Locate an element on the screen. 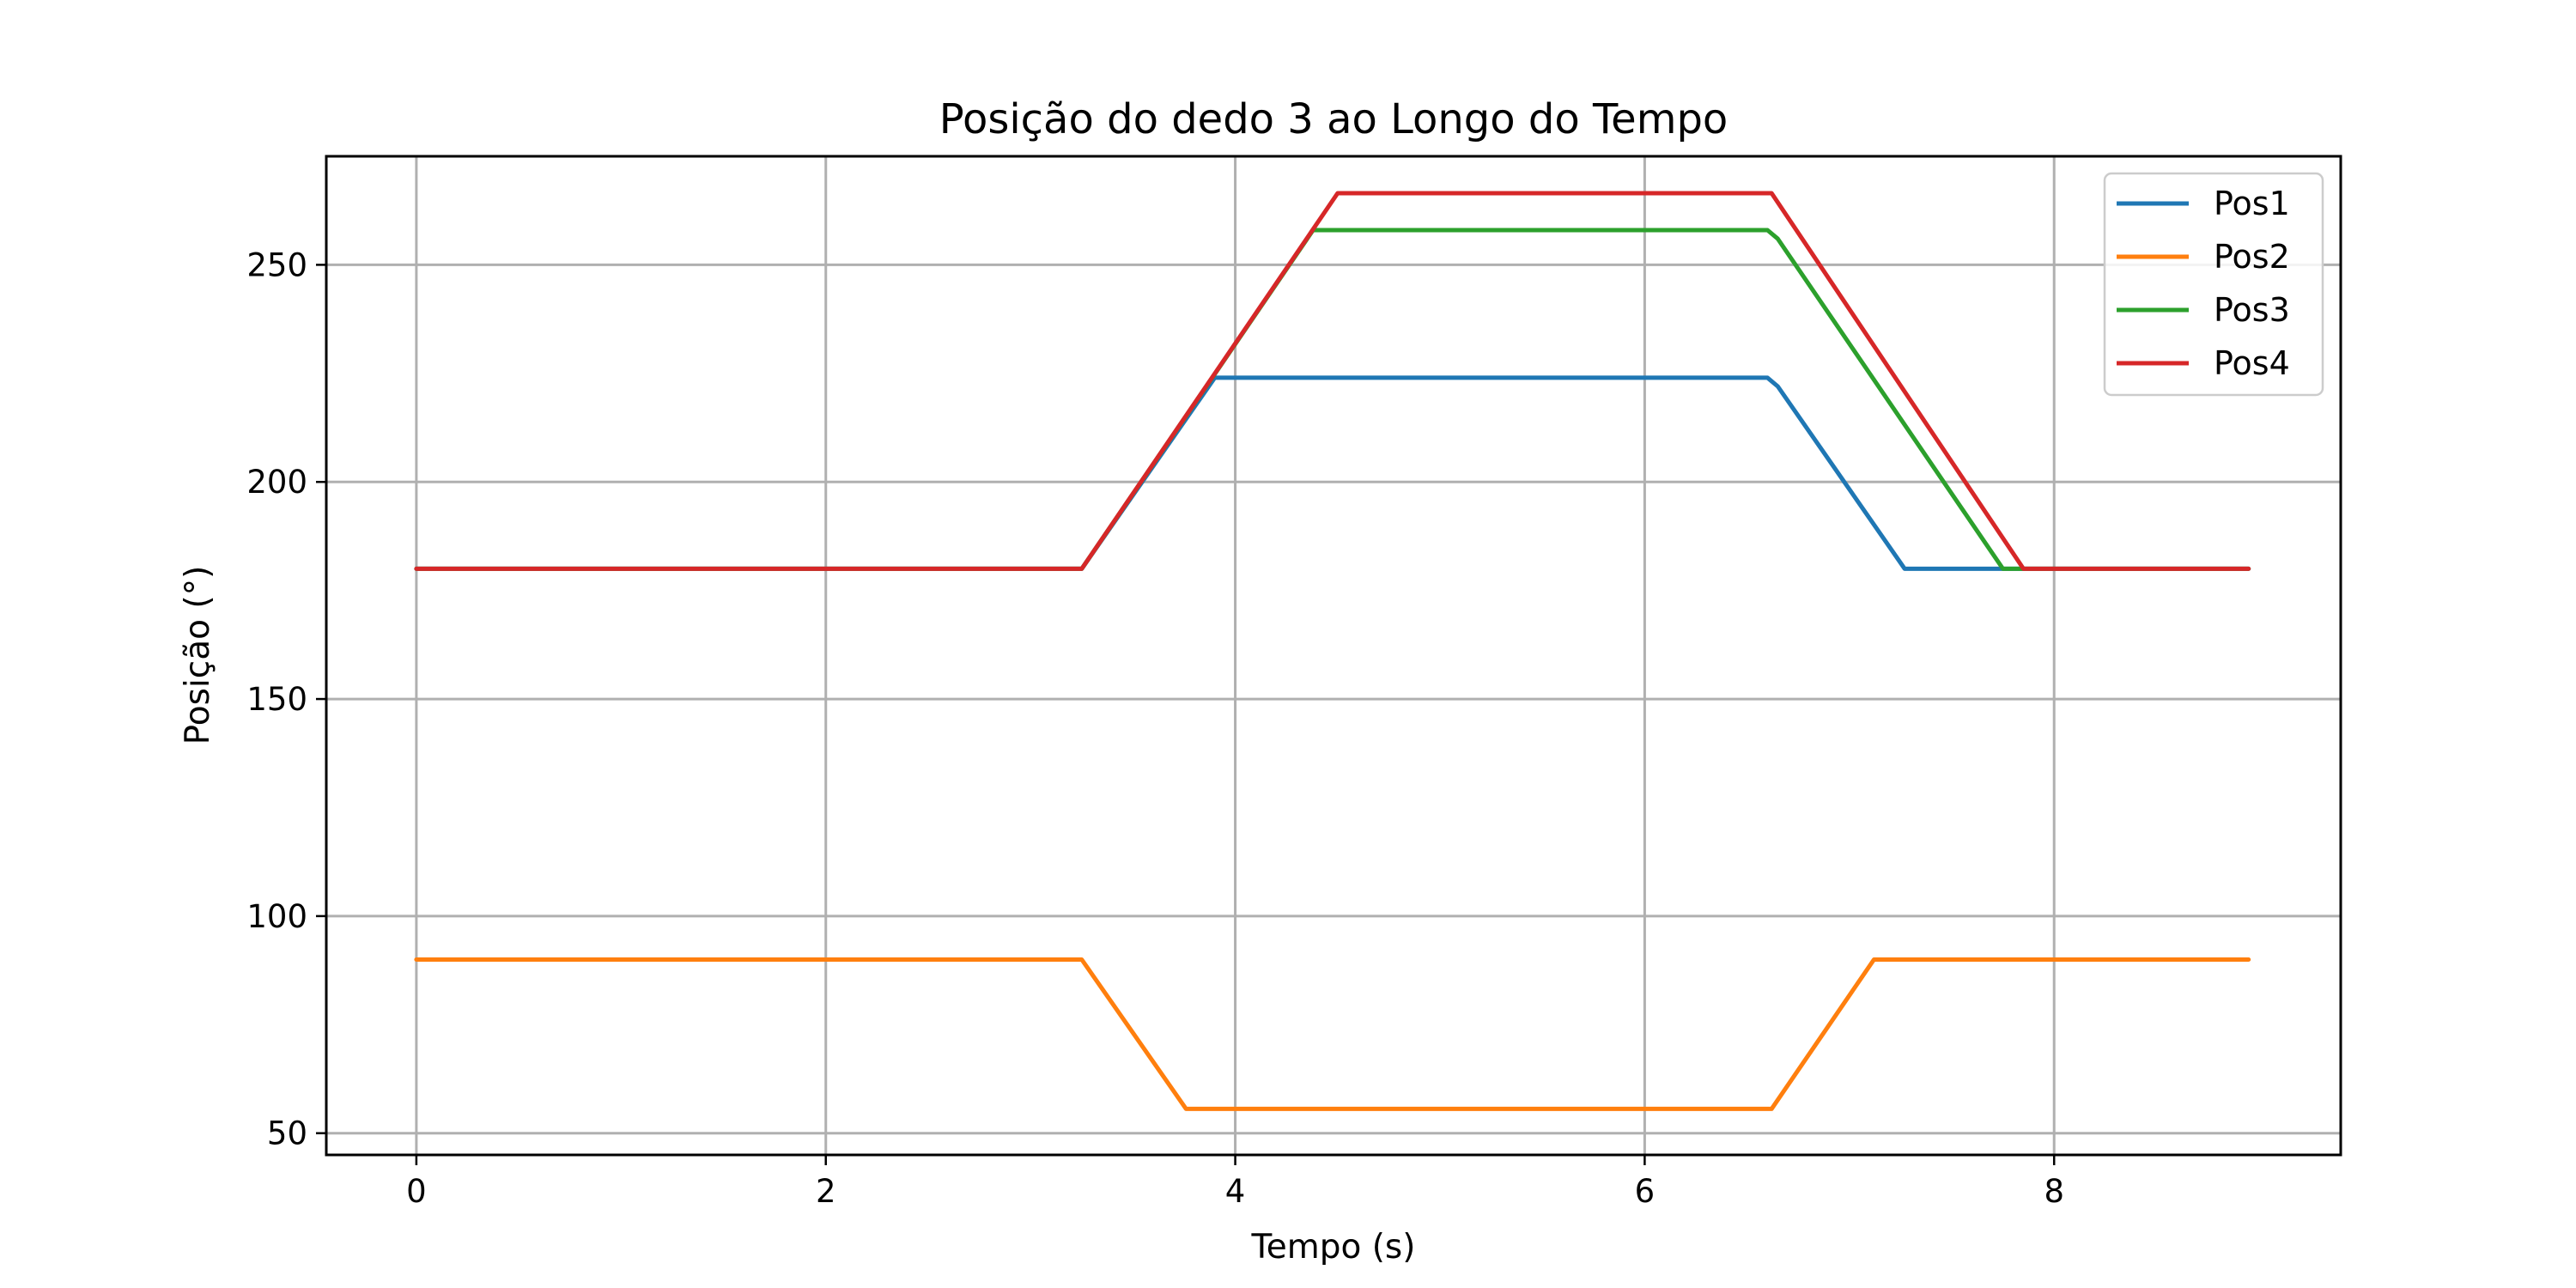  y-tick-label: 200 is located at coordinates (276, 483).